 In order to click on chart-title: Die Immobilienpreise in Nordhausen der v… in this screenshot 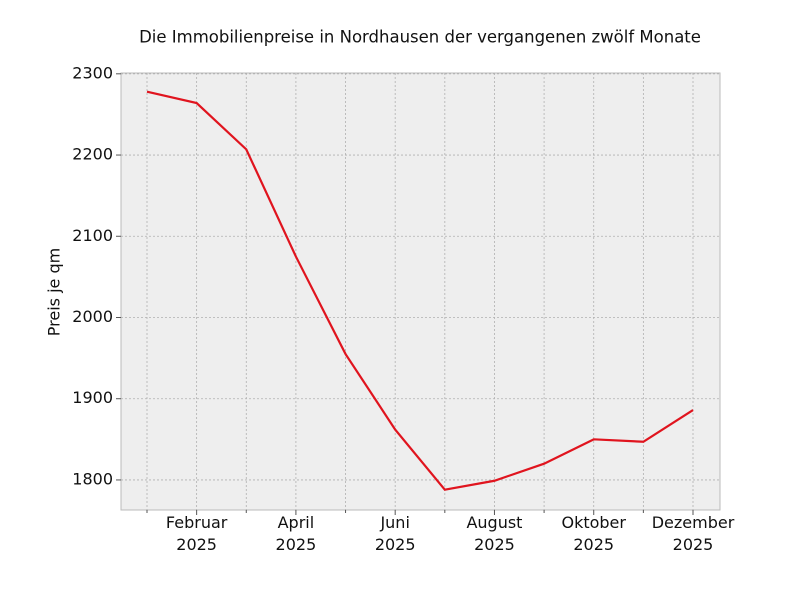, I will do `click(420, 37)`.